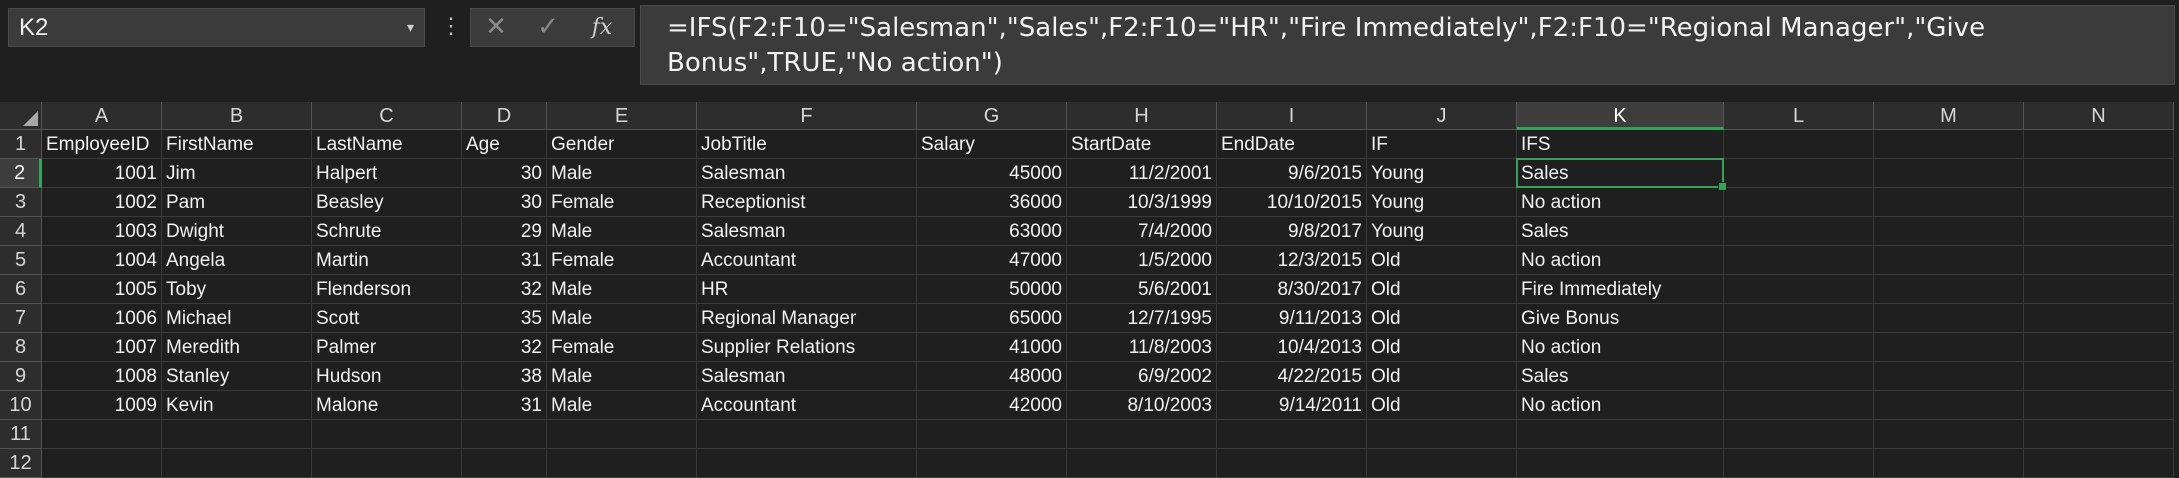 The image size is (2179, 478). Describe the element at coordinates (1142, 231) in the screenshot. I see `cell-h4: 7/4/2000` at that location.